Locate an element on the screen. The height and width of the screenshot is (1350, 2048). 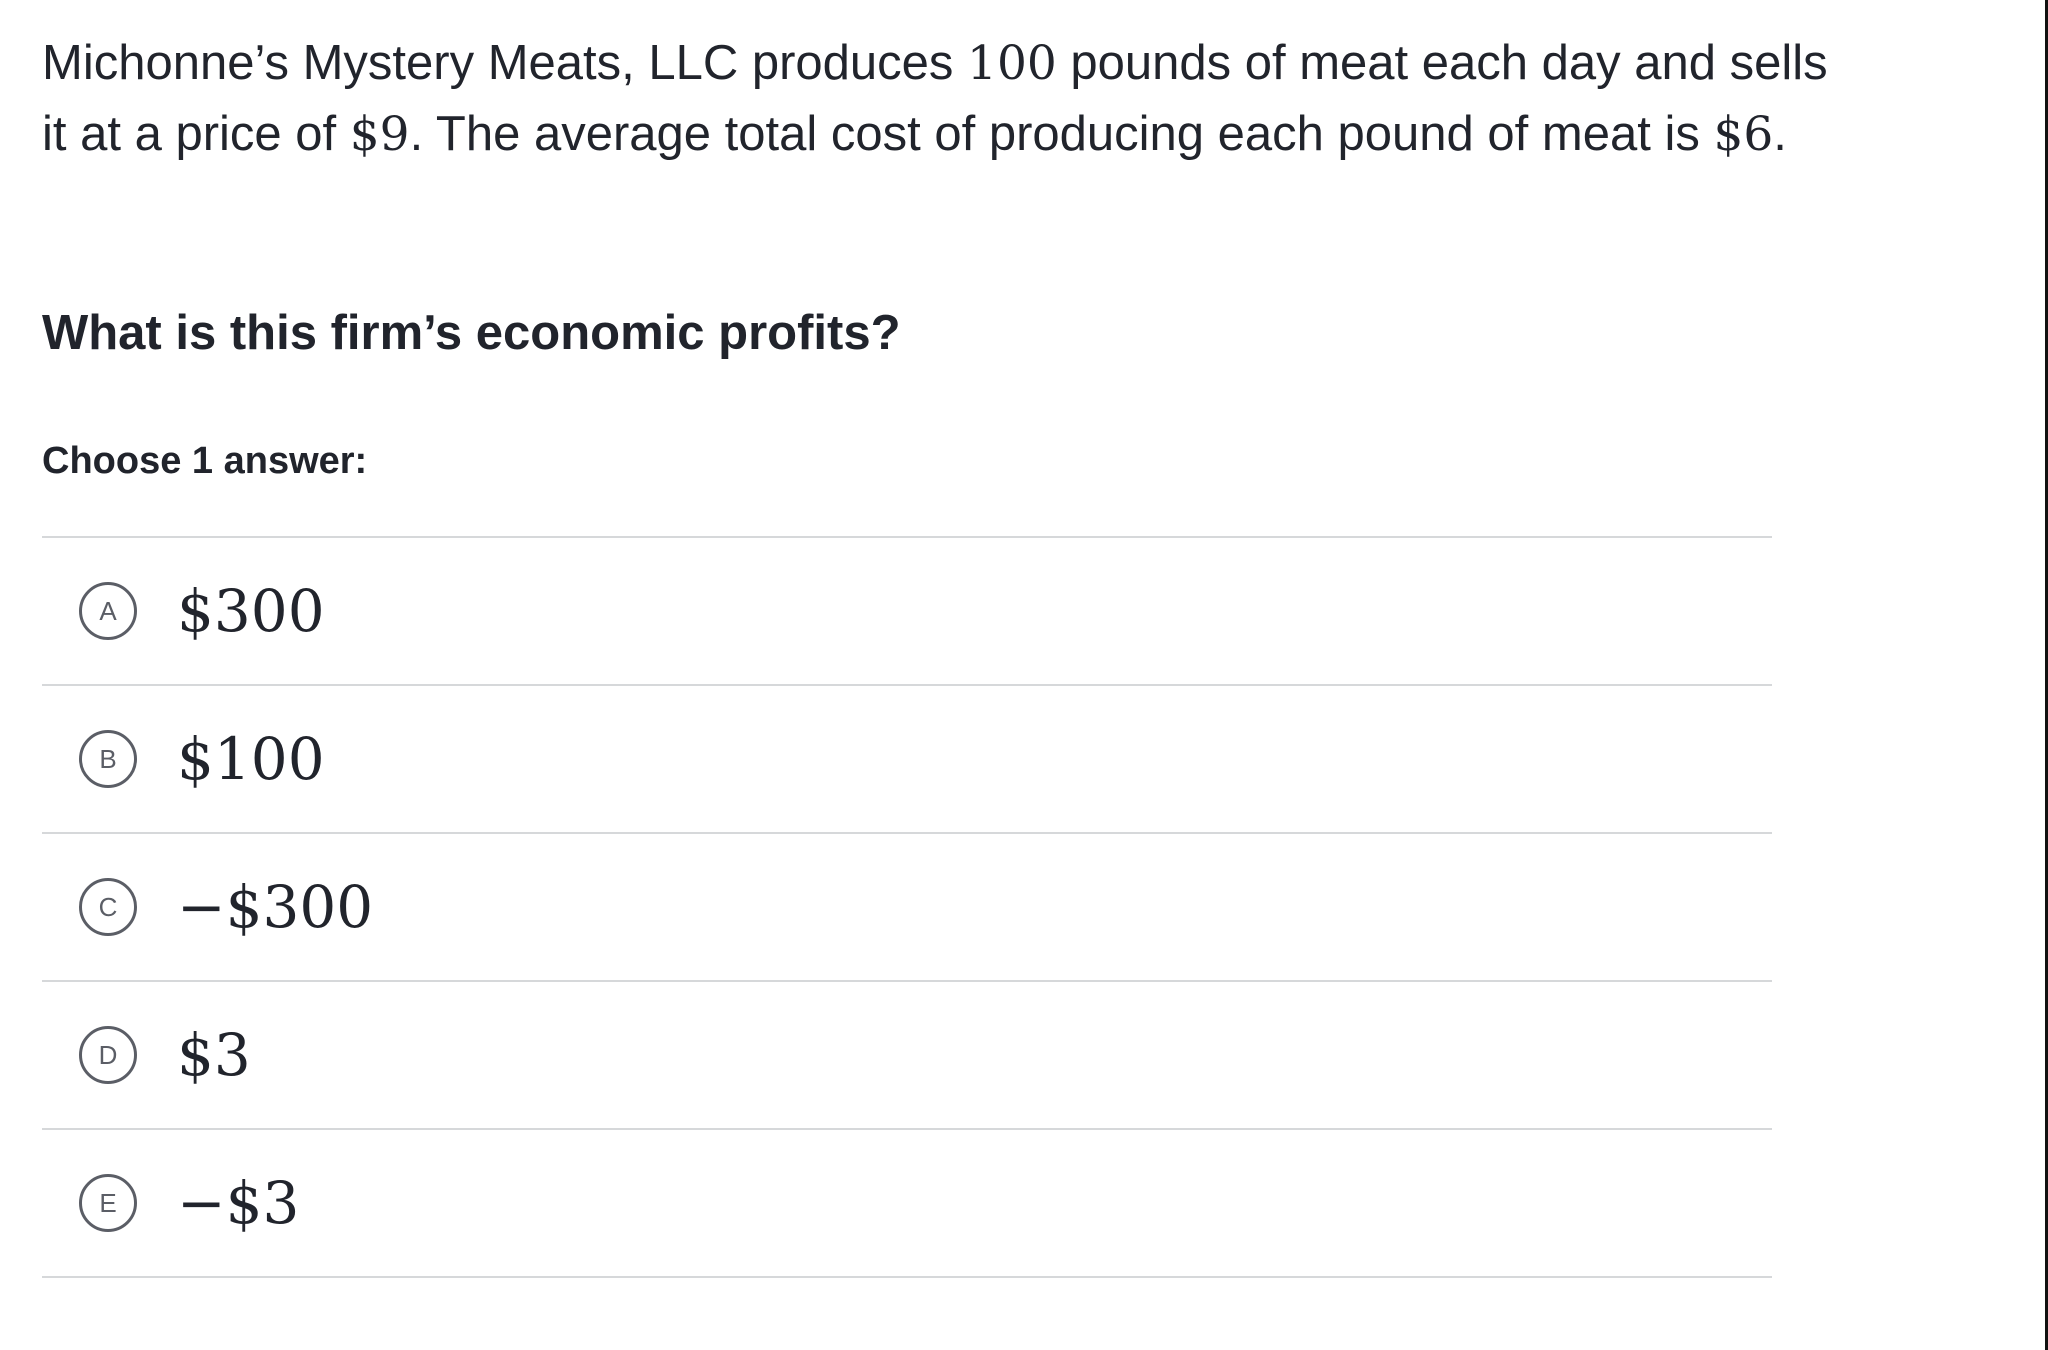
choice-a: A $300 is located at coordinates (907, 610).